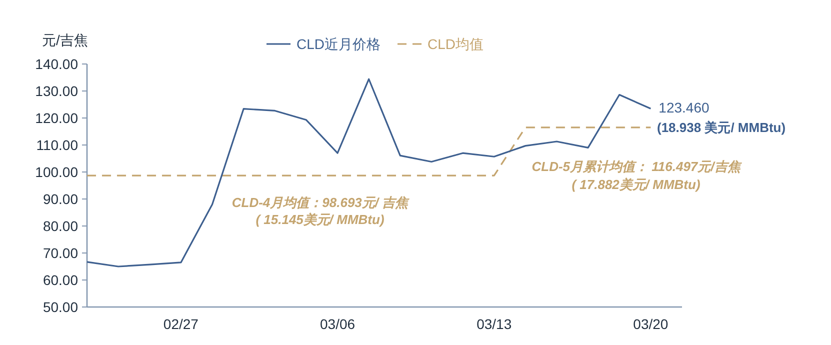 Image resolution: width=831 pixels, height=345 pixels. What do you see at coordinates (320, 202) in the screenshot?
I see `annotation: CLD-4月均值：98.693元/ 吉焦` at bounding box center [320, 202].